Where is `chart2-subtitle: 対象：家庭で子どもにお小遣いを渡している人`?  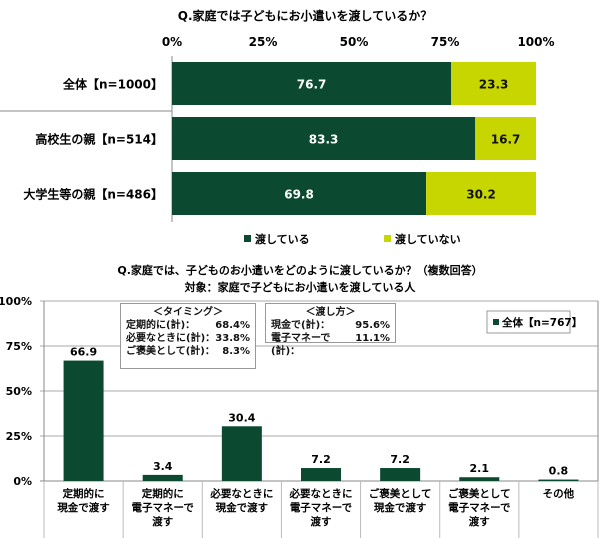
chart2-subtitle: 対象：家庭で子どもにお小遣いを渡している人 is located at coordinates (300, 287).